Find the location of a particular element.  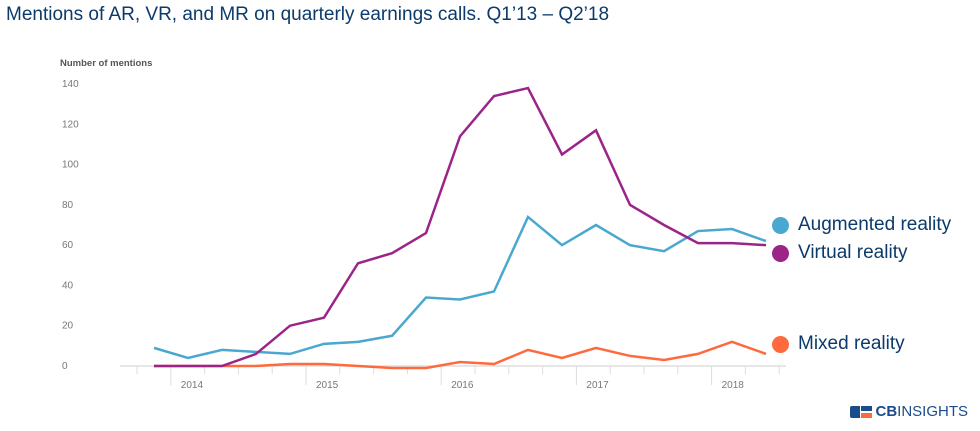

legend-label: Virtual reality is located at coordinates (853, 252).